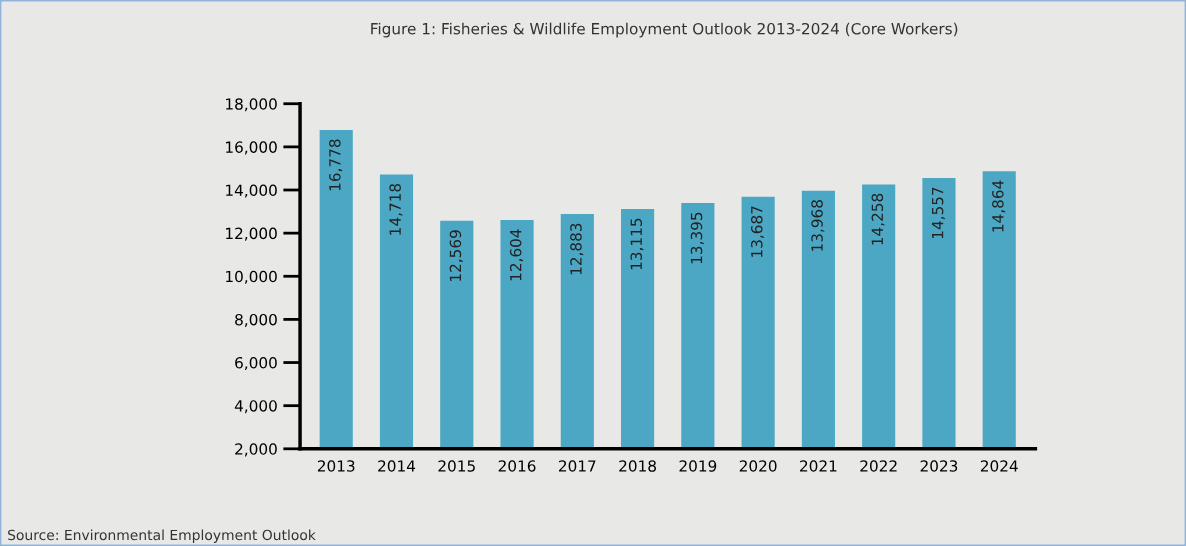 Image resolution: width=1186 pixels, height=546 pixels. Describe the element at coordinates (256, 364) in the screenshot. I see `y-tick-label: 6,000` at that location.